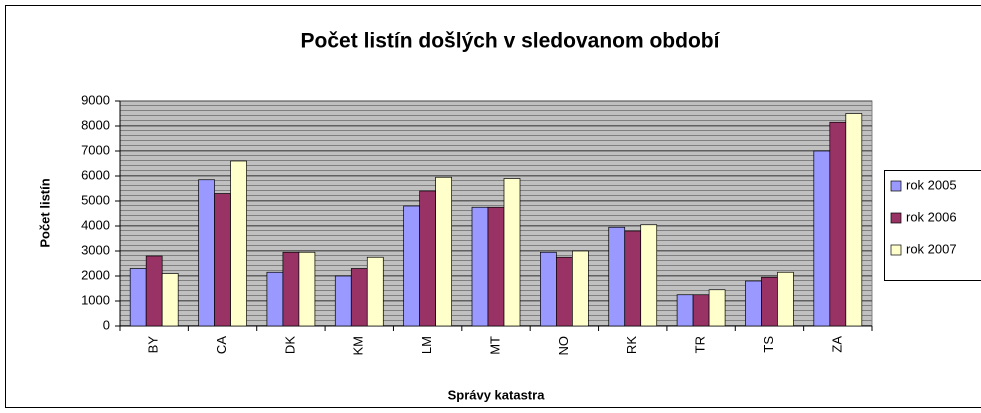  Describe the element at coordinates (95, 249) in the screenshot. I see `y-tick-label: 3000` at that location.